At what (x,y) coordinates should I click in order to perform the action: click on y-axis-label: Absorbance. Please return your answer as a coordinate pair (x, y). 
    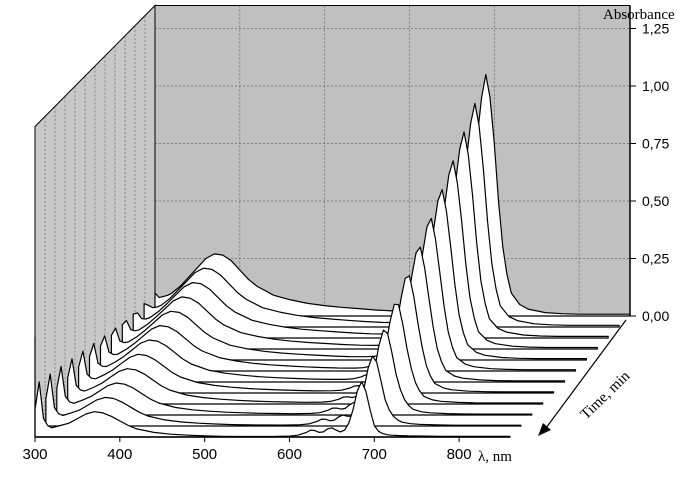
    Looking at the image, I should click on (639, 15).